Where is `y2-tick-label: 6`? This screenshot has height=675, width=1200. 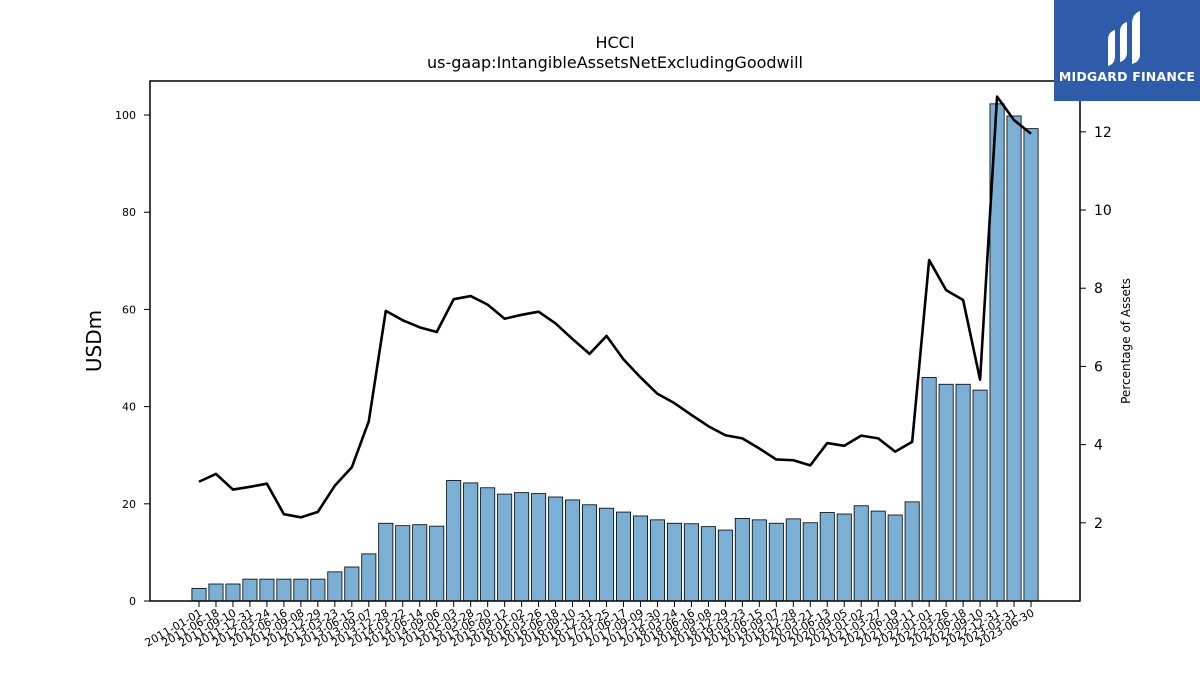 y2-tick-label: 6 is located at coordinates (1098, 367).